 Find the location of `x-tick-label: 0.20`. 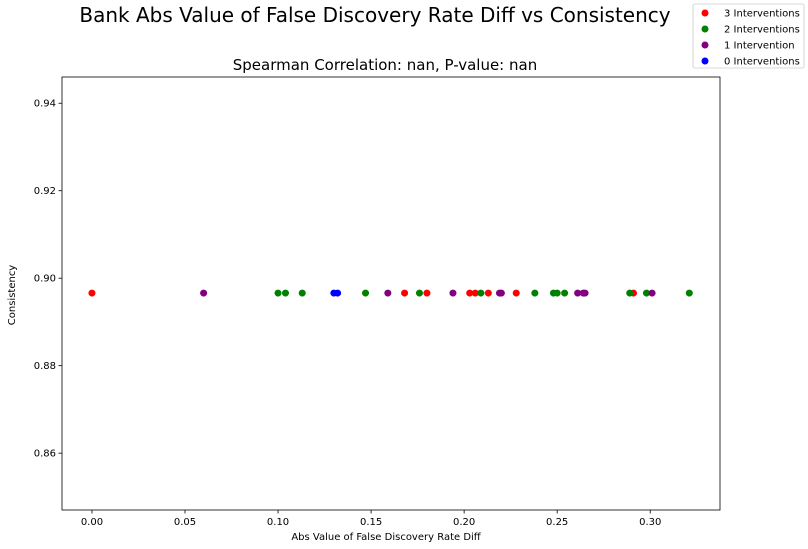

x-tick-label: 0.20 is located at coordinates (464, 522).